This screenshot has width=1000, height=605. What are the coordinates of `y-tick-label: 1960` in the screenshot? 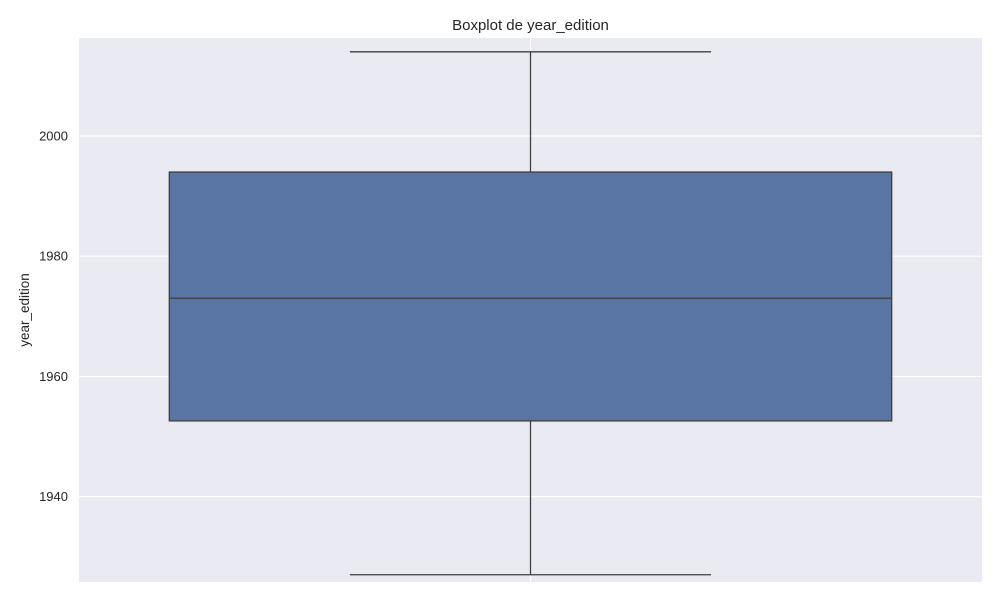 It's located at (53, 376).